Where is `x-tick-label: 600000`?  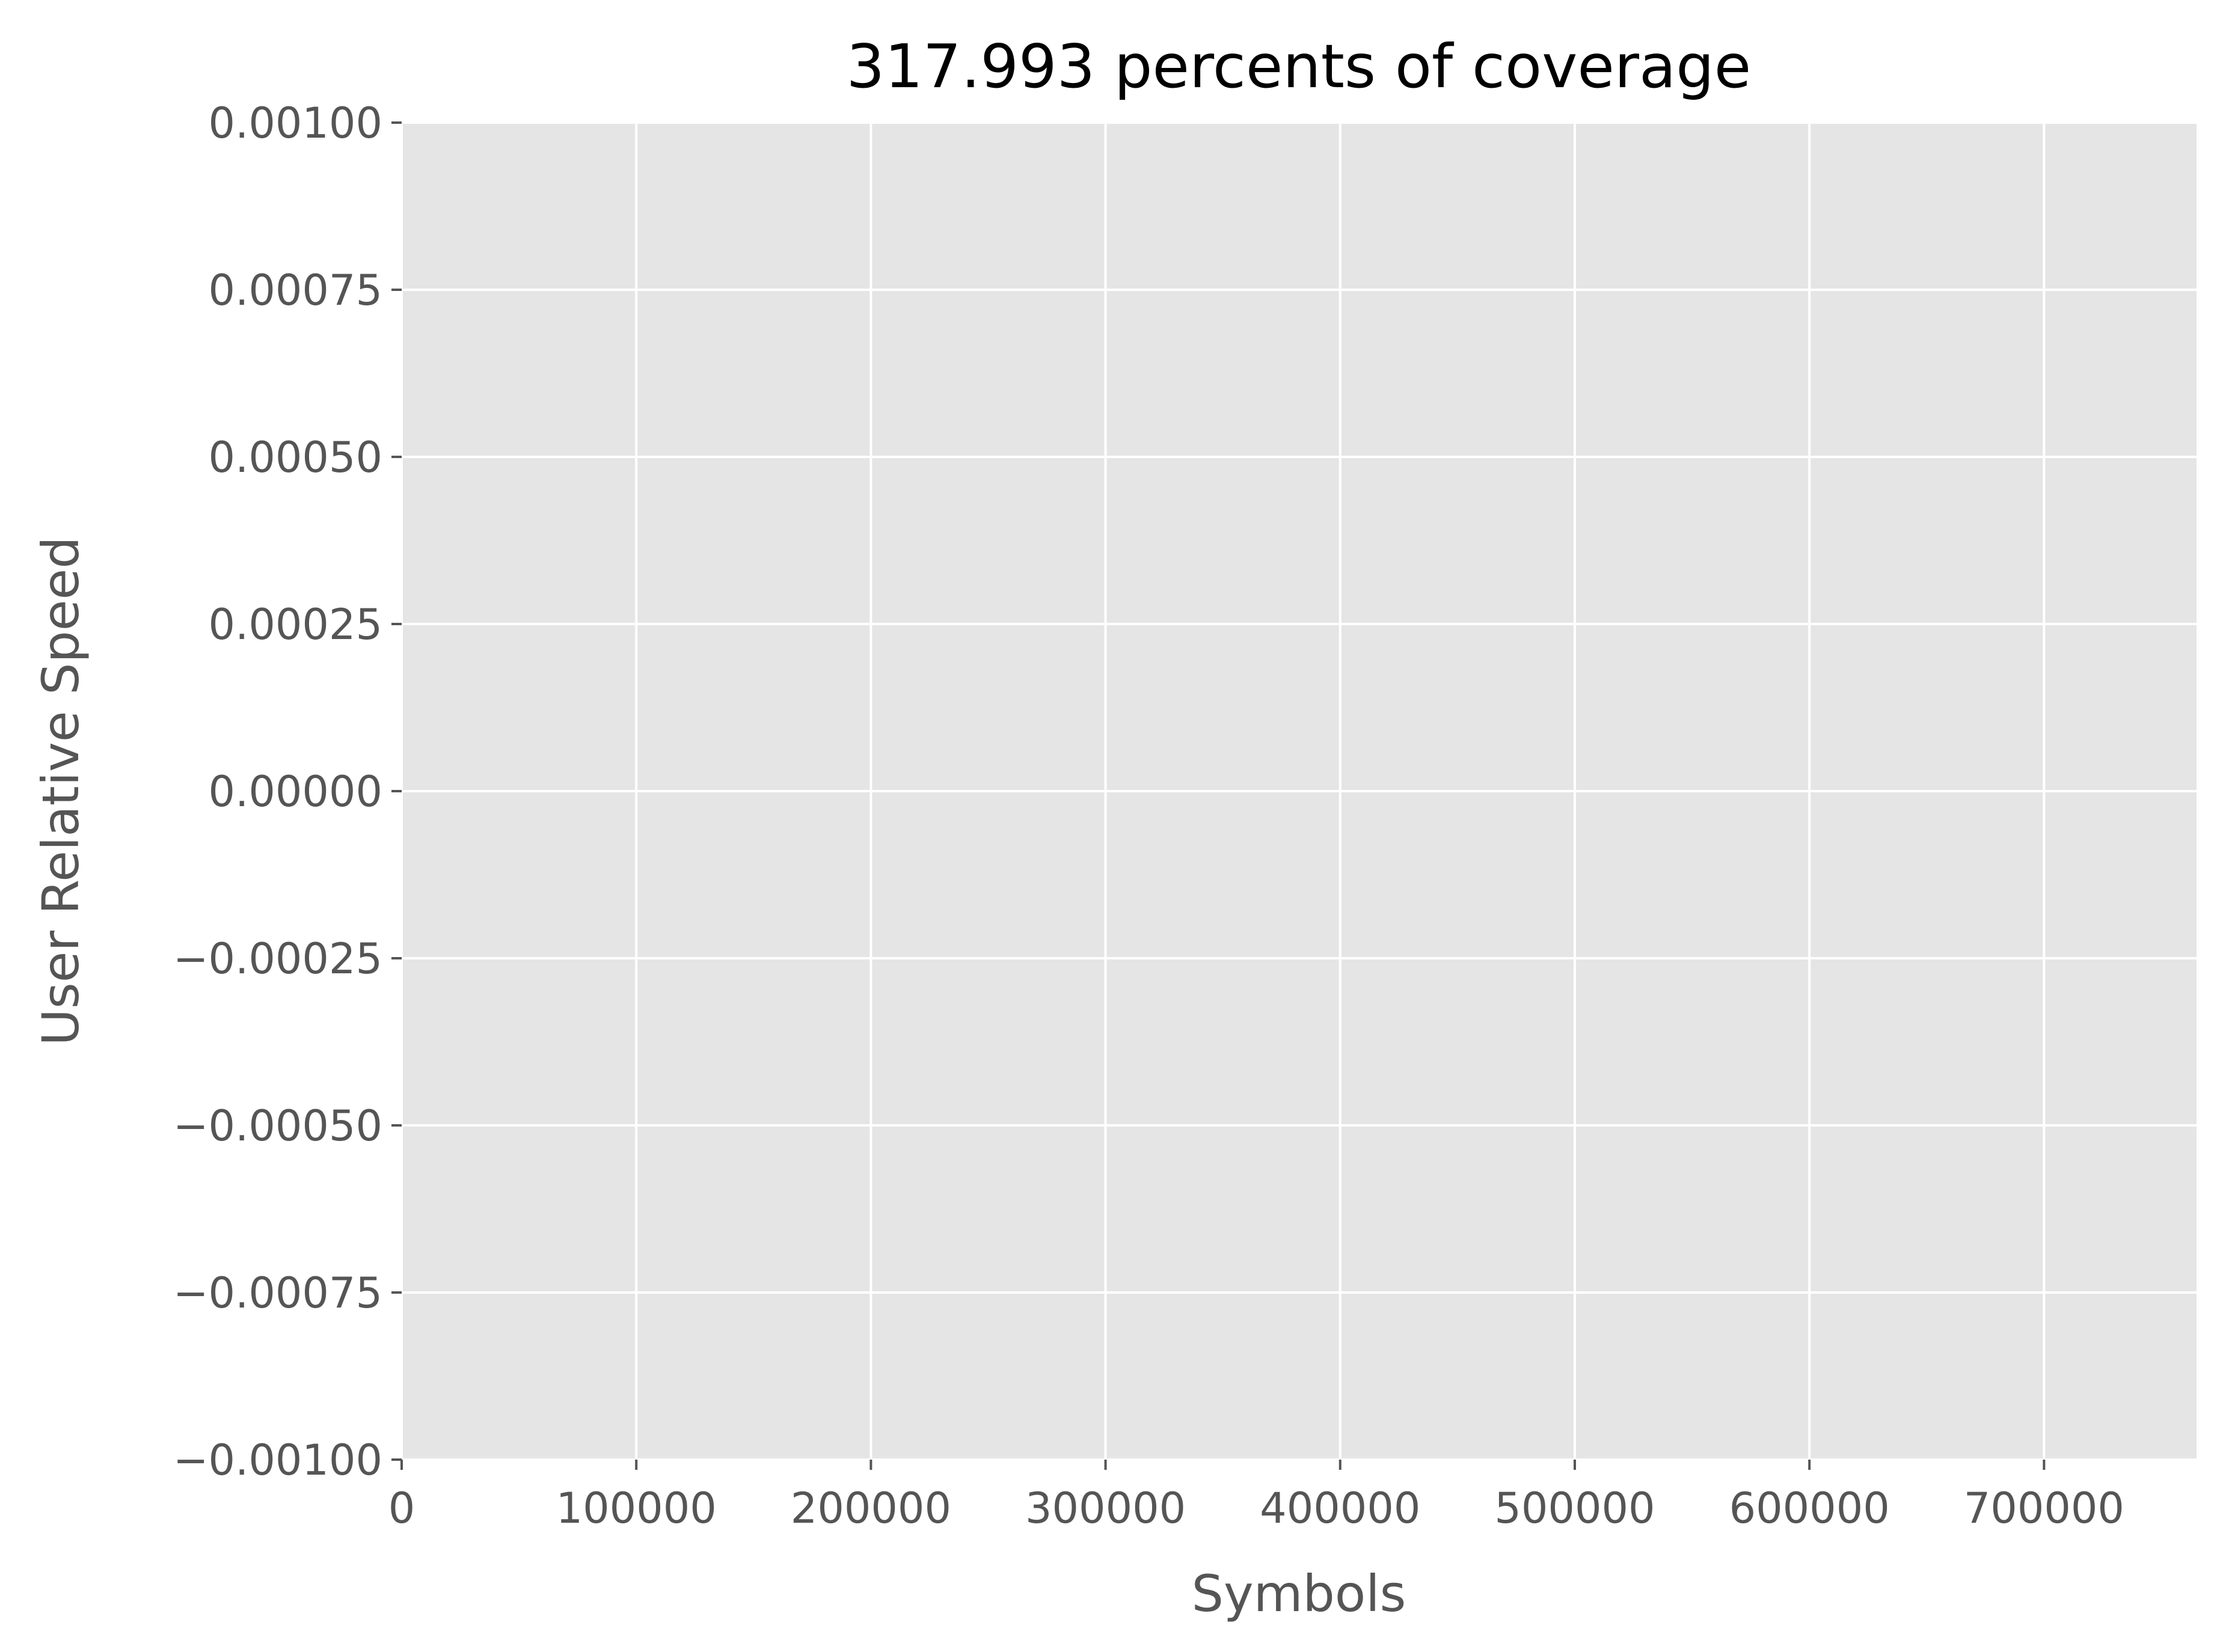 x-tick-label: 600000 is located at coordinates (1809, 1508).